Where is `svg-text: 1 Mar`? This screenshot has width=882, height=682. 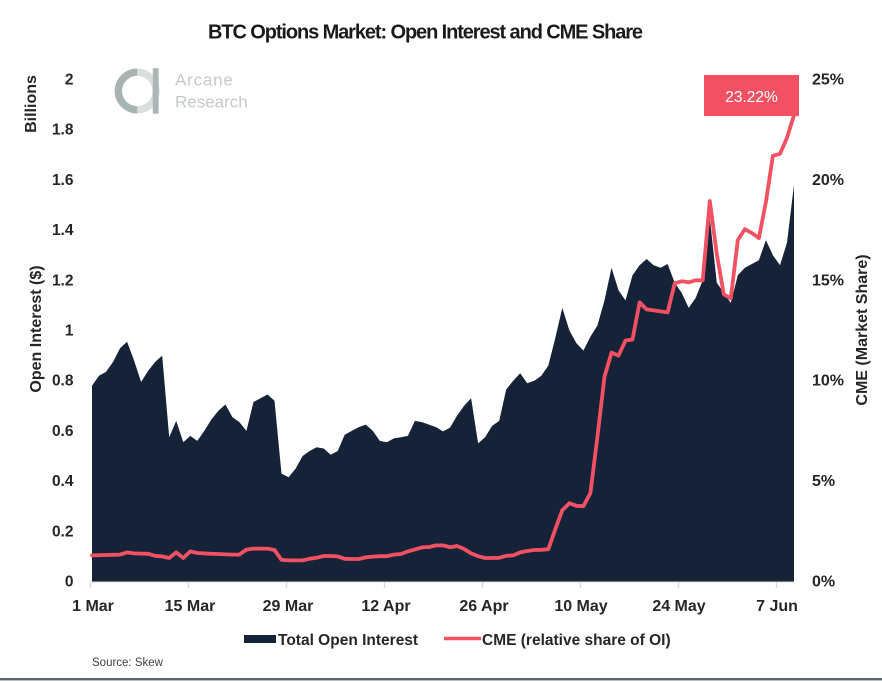
svg-text: 1 Mar is located at coordinates (93, 606).